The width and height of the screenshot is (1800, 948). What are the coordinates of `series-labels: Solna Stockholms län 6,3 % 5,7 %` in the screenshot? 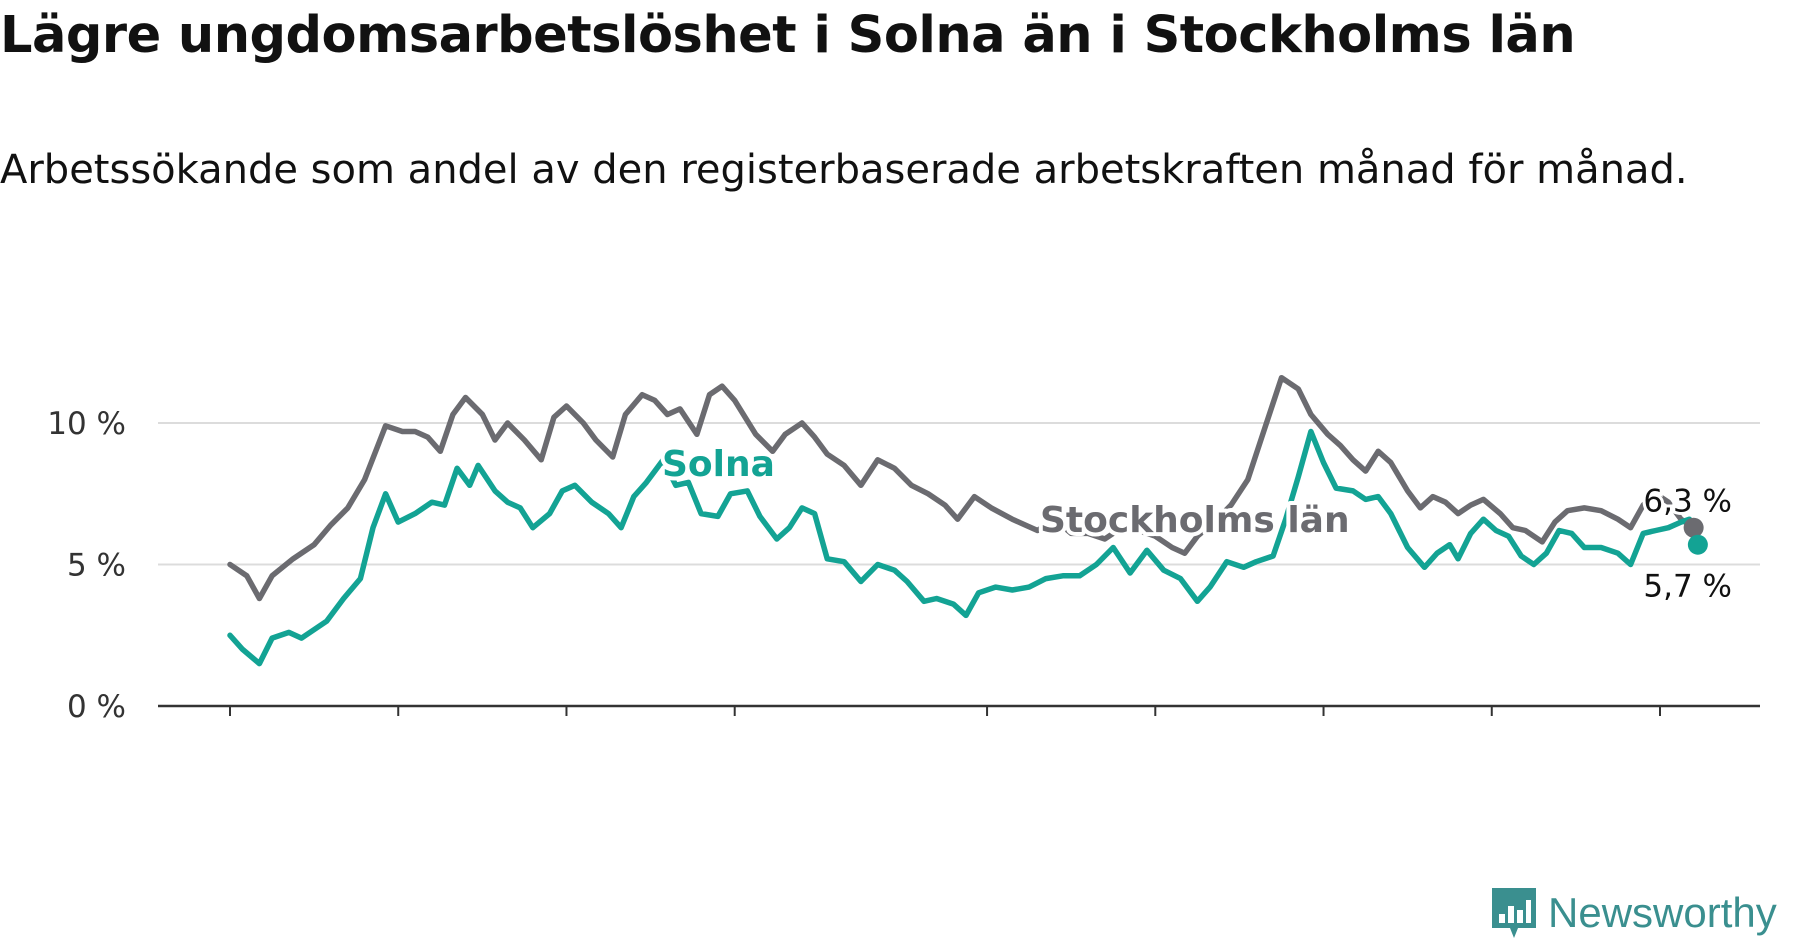 It's located at (1196, 524).